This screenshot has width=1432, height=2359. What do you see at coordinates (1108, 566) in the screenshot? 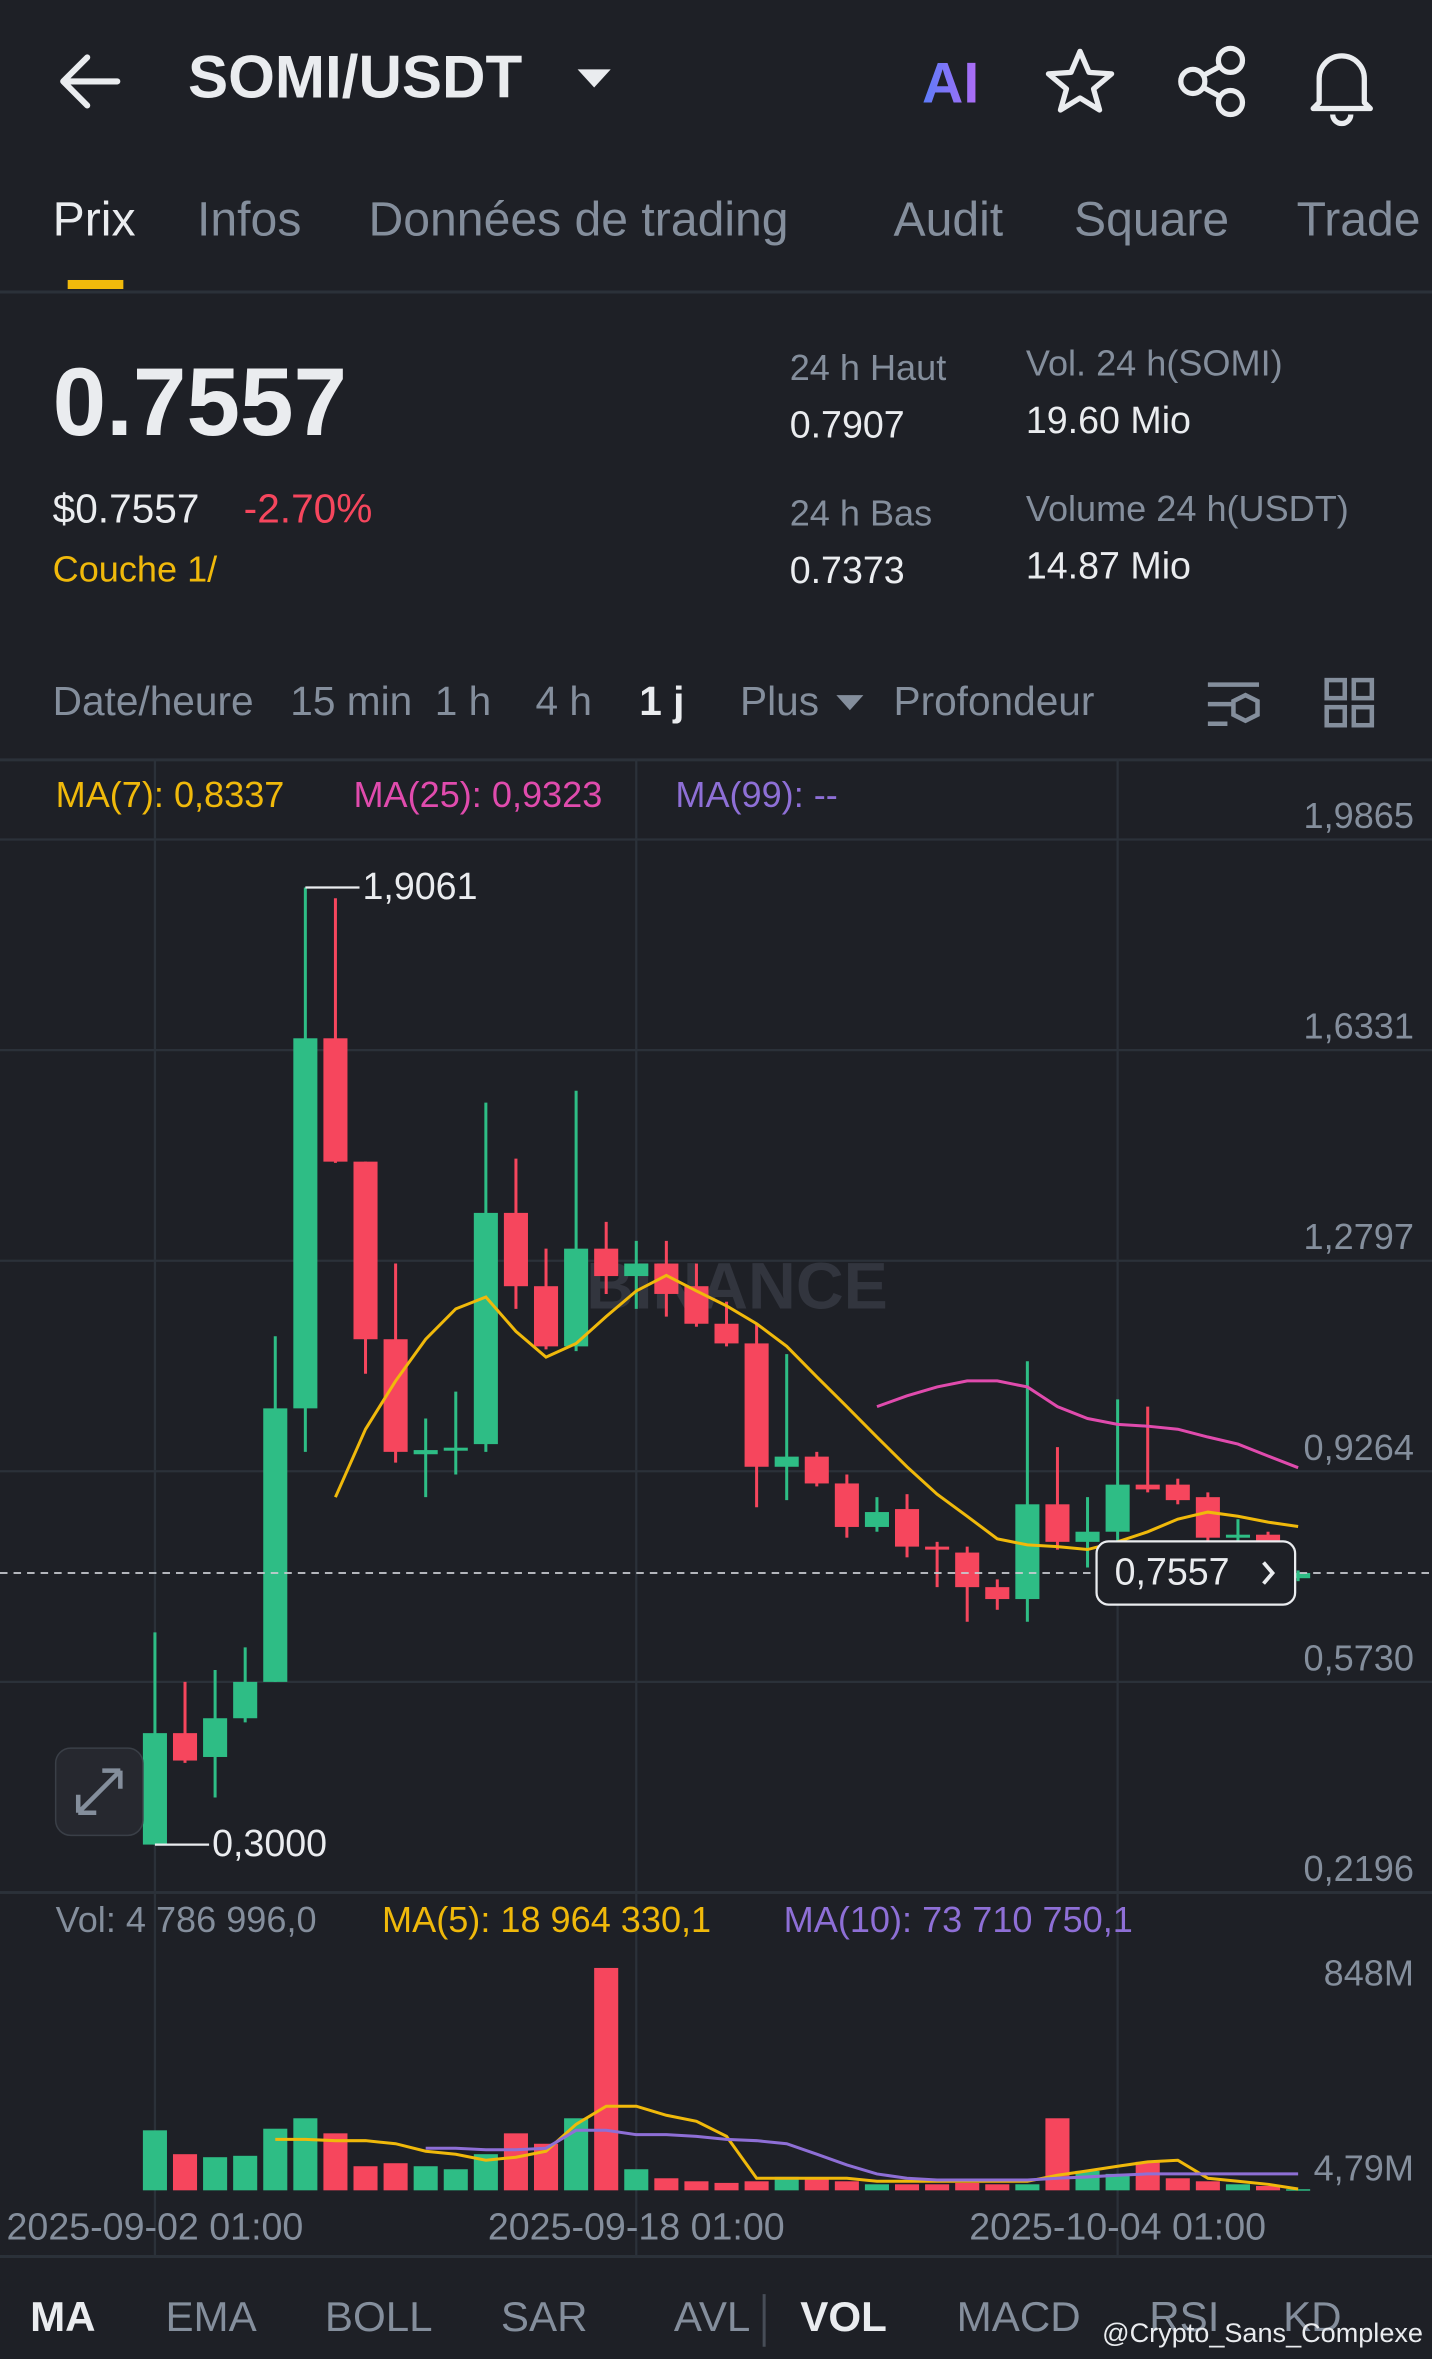
I see `stat-value: 14.87 Mio` at bounding box center [1108, 566].